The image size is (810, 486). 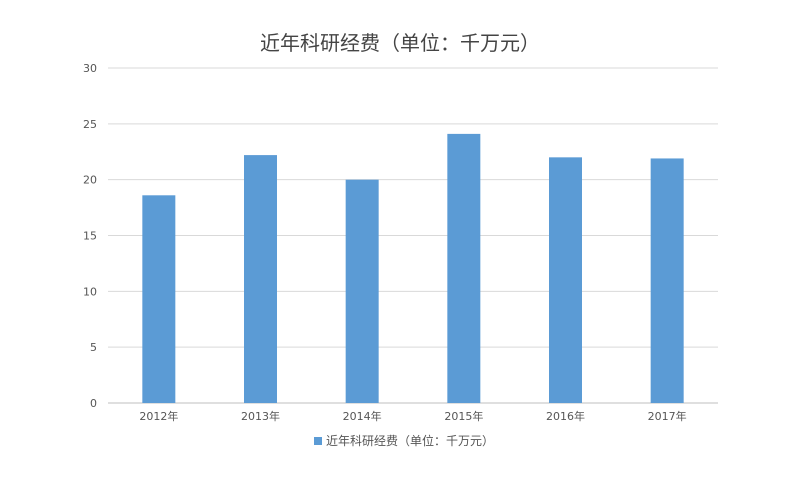 I want to click on y-tick-label: 5, so click(x=93, y=347).